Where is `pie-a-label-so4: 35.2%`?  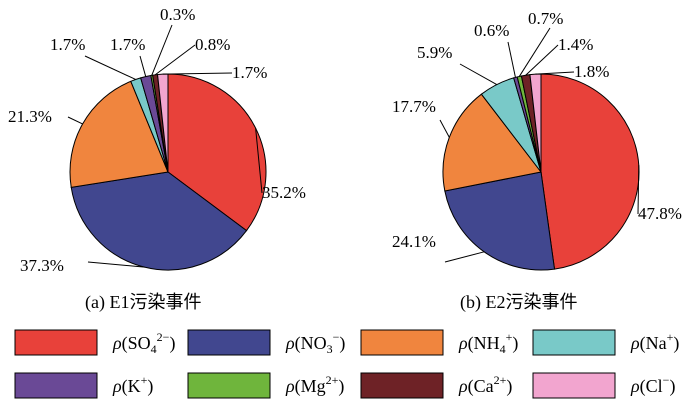
pie-a-label-so4: 35.2% is located at coordinates (284, 192).